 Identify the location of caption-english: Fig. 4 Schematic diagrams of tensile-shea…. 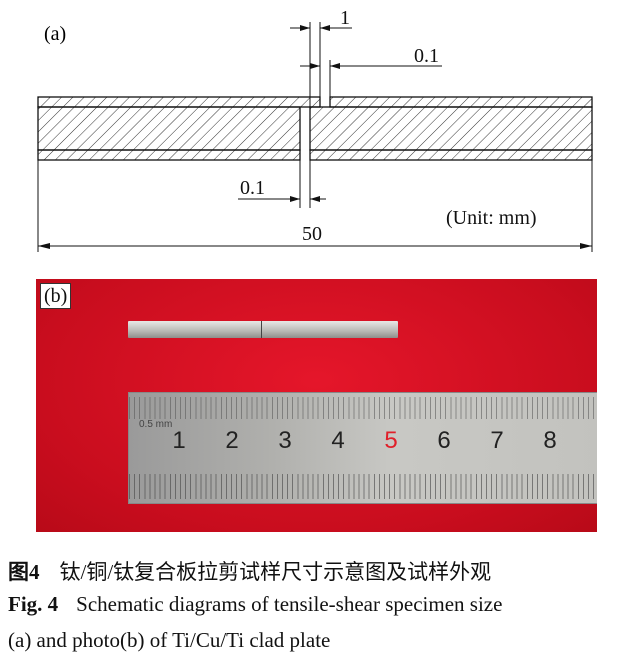
(255, 604).